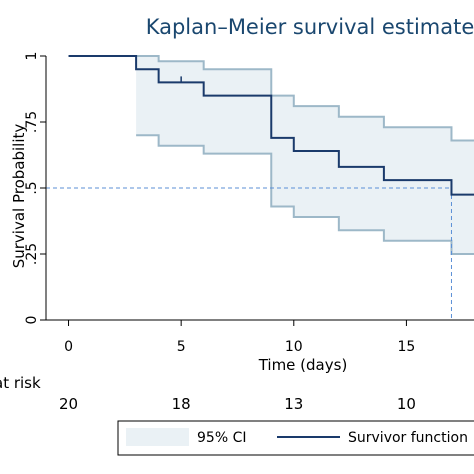 The width and height of the screenshot is (474, 474). Describe the element at coordinates (68, 404) in the screenshot. I see `at-risk-value: 20` at that location.